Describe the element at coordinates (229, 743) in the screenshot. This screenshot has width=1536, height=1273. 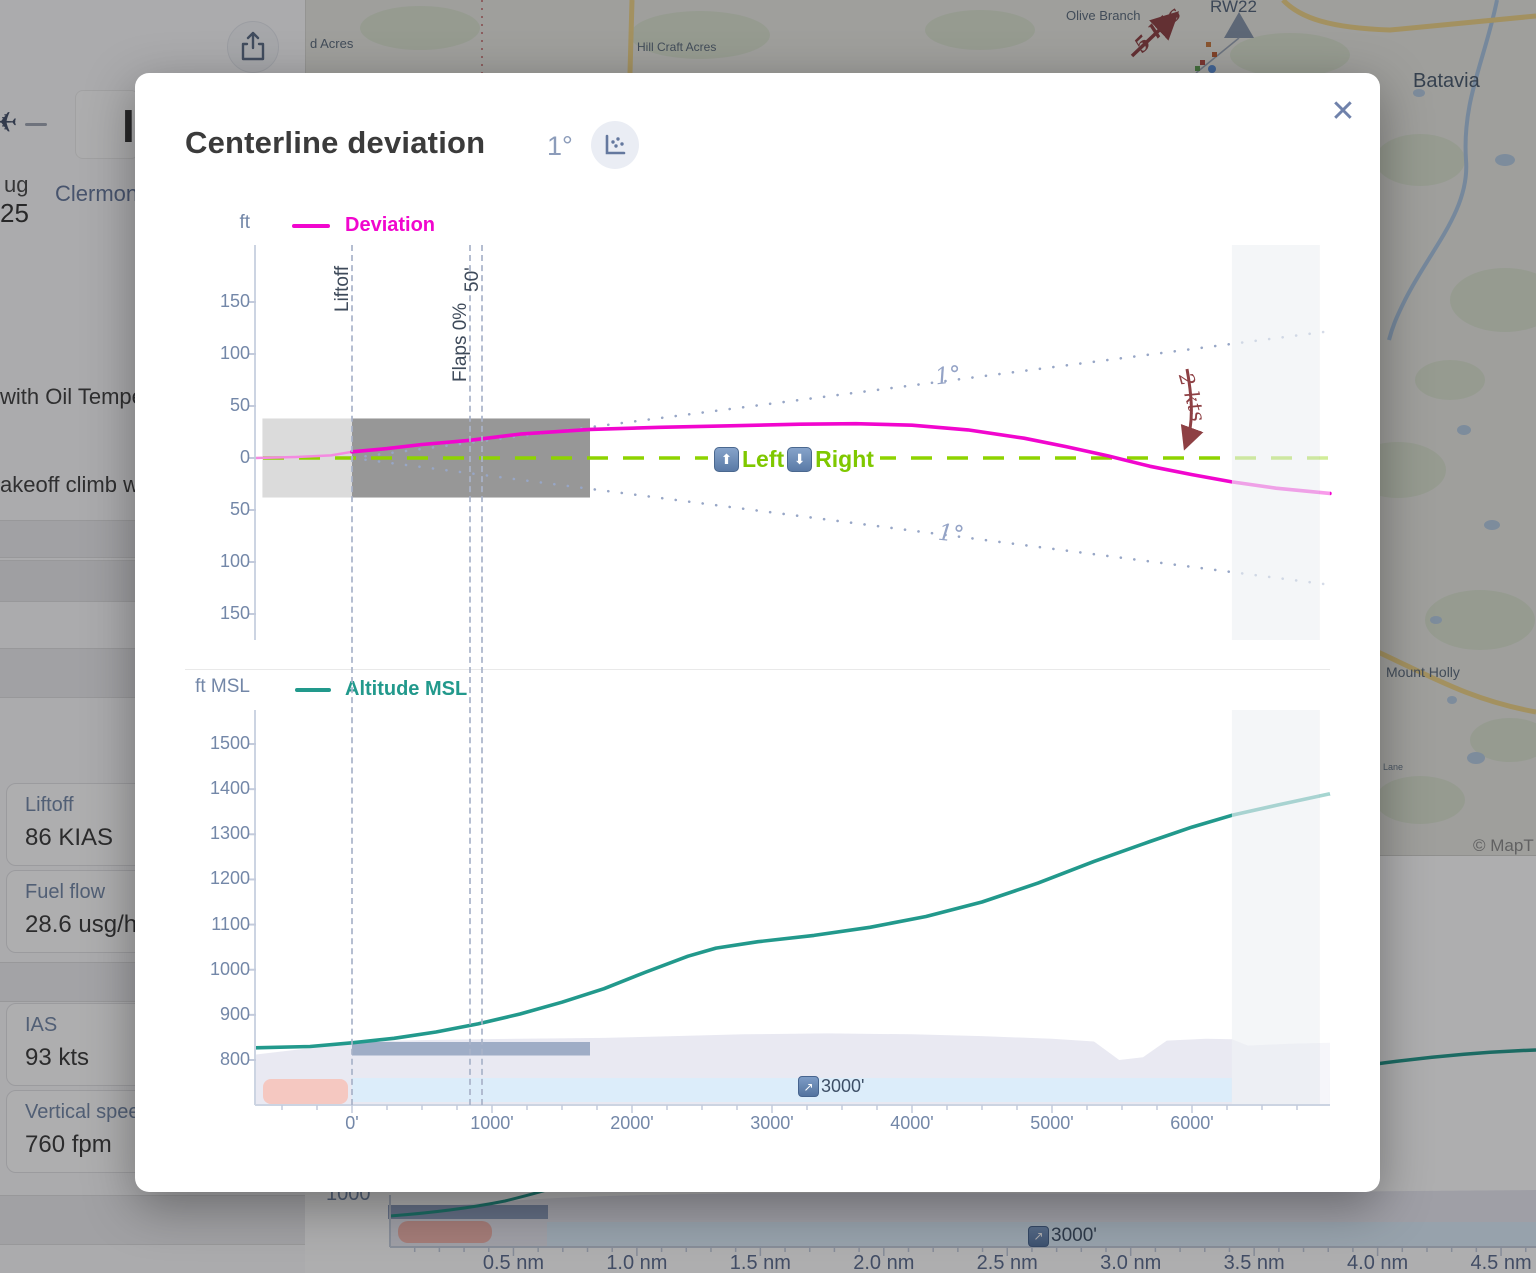
I see `bottom-y-tick-label: 1500` at that location.